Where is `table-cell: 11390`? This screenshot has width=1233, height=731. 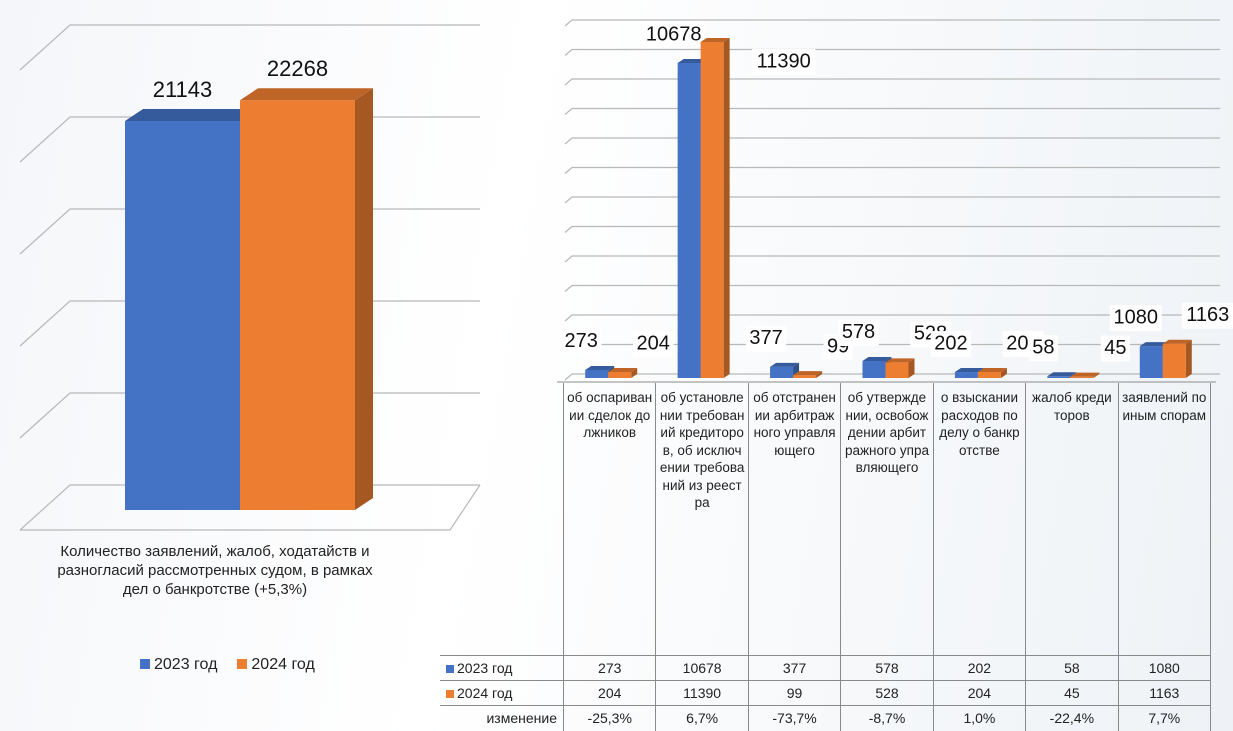 table-cell: 11390 is located at coordinates (701, 692).